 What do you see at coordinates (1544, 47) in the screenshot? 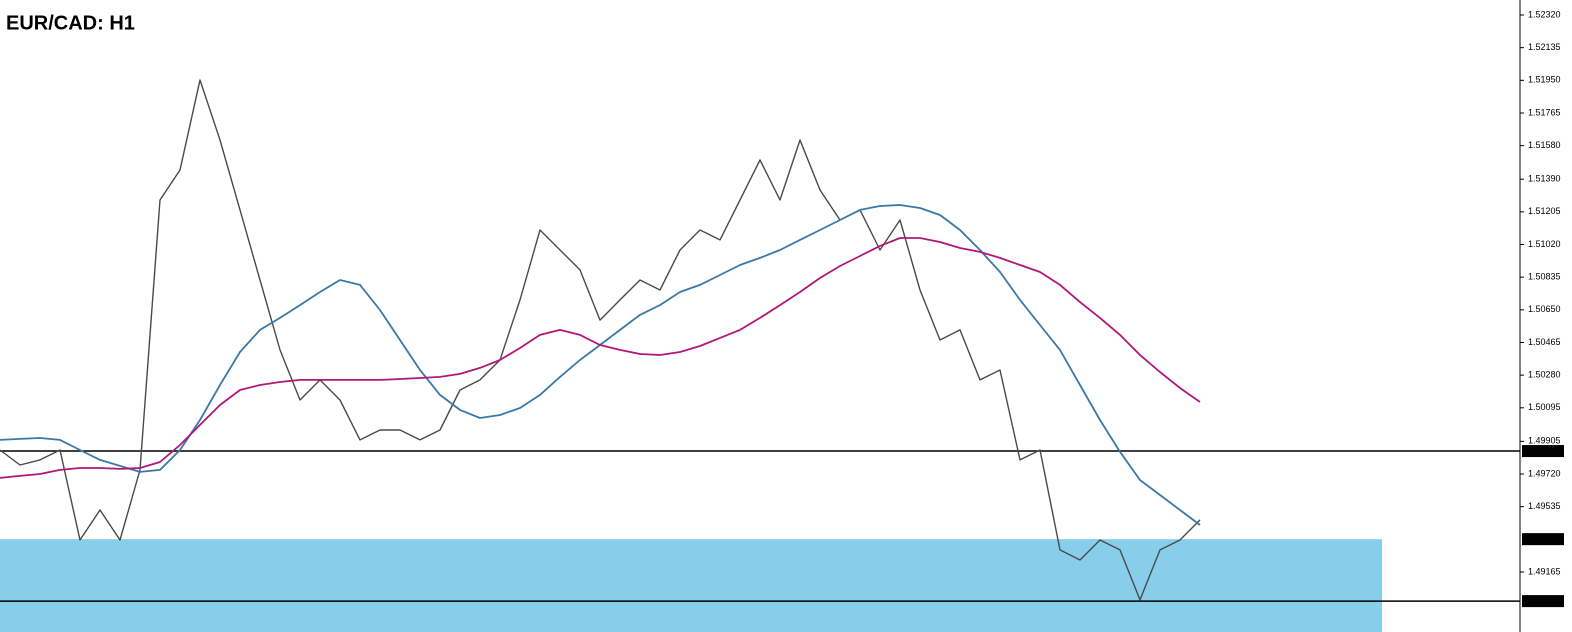
I see `y-tick-label: 1.52135` at bounding box center [1544, 47].